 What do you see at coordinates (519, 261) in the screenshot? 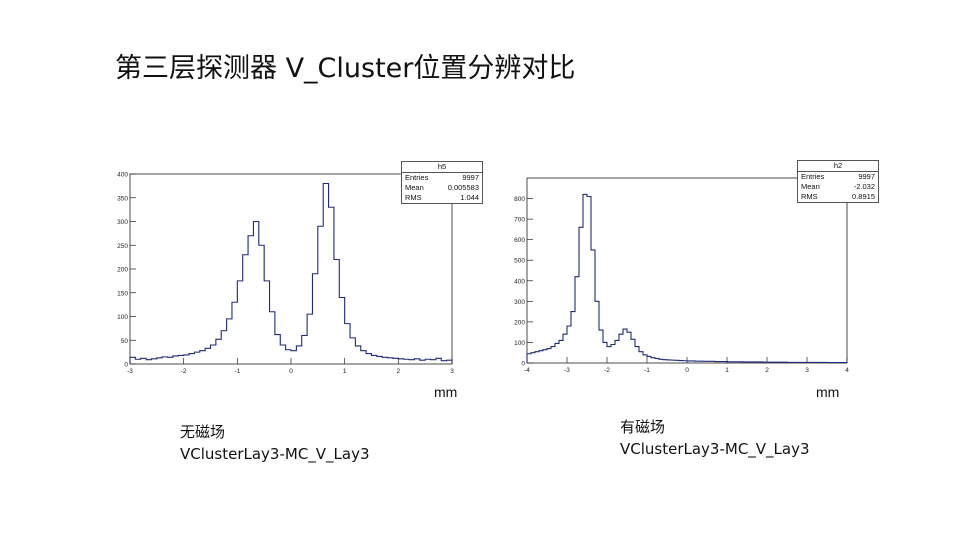
I see `y-tick-label: 500` at bounding box center [519, 261].